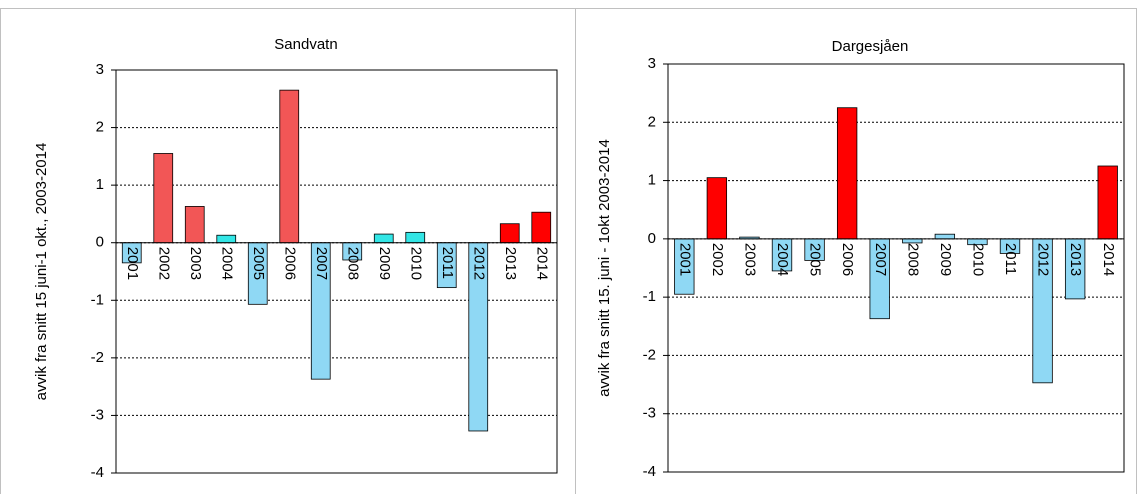 Image resolution: width=1137 pixels, height=494 pixels. Describe the element at coordinates (870, 46) in the screenshot. I see `chart-title: Dargesjåen` at that location.